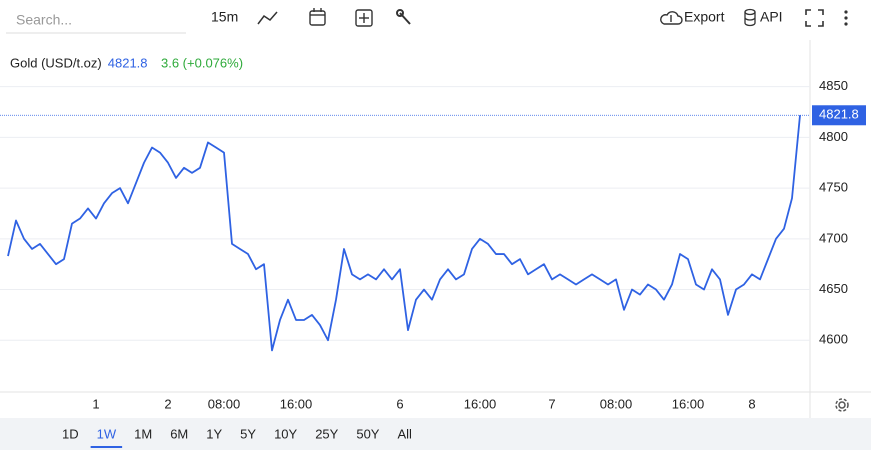 This screenshot has height=455, width=871. What do you see at coordinates (833, 136) in the screenshot?
I see `y-tick-label: 4800` at bounding box center [833, 136].